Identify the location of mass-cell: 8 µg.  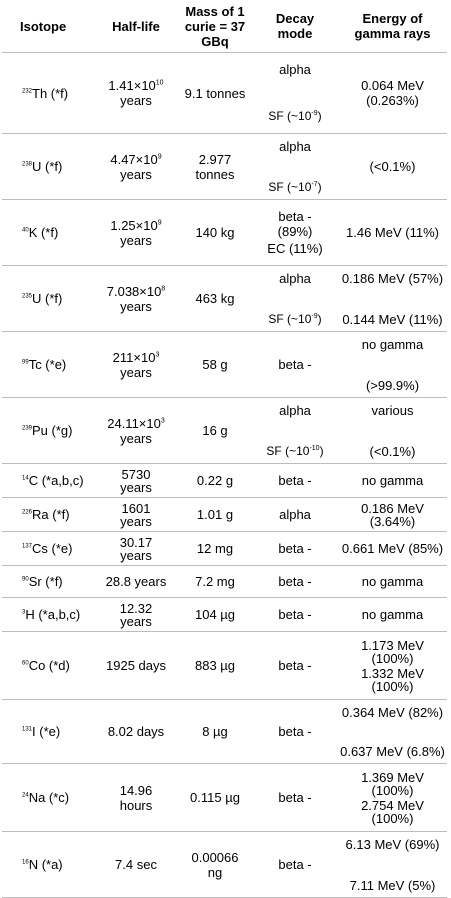
(215, 731).